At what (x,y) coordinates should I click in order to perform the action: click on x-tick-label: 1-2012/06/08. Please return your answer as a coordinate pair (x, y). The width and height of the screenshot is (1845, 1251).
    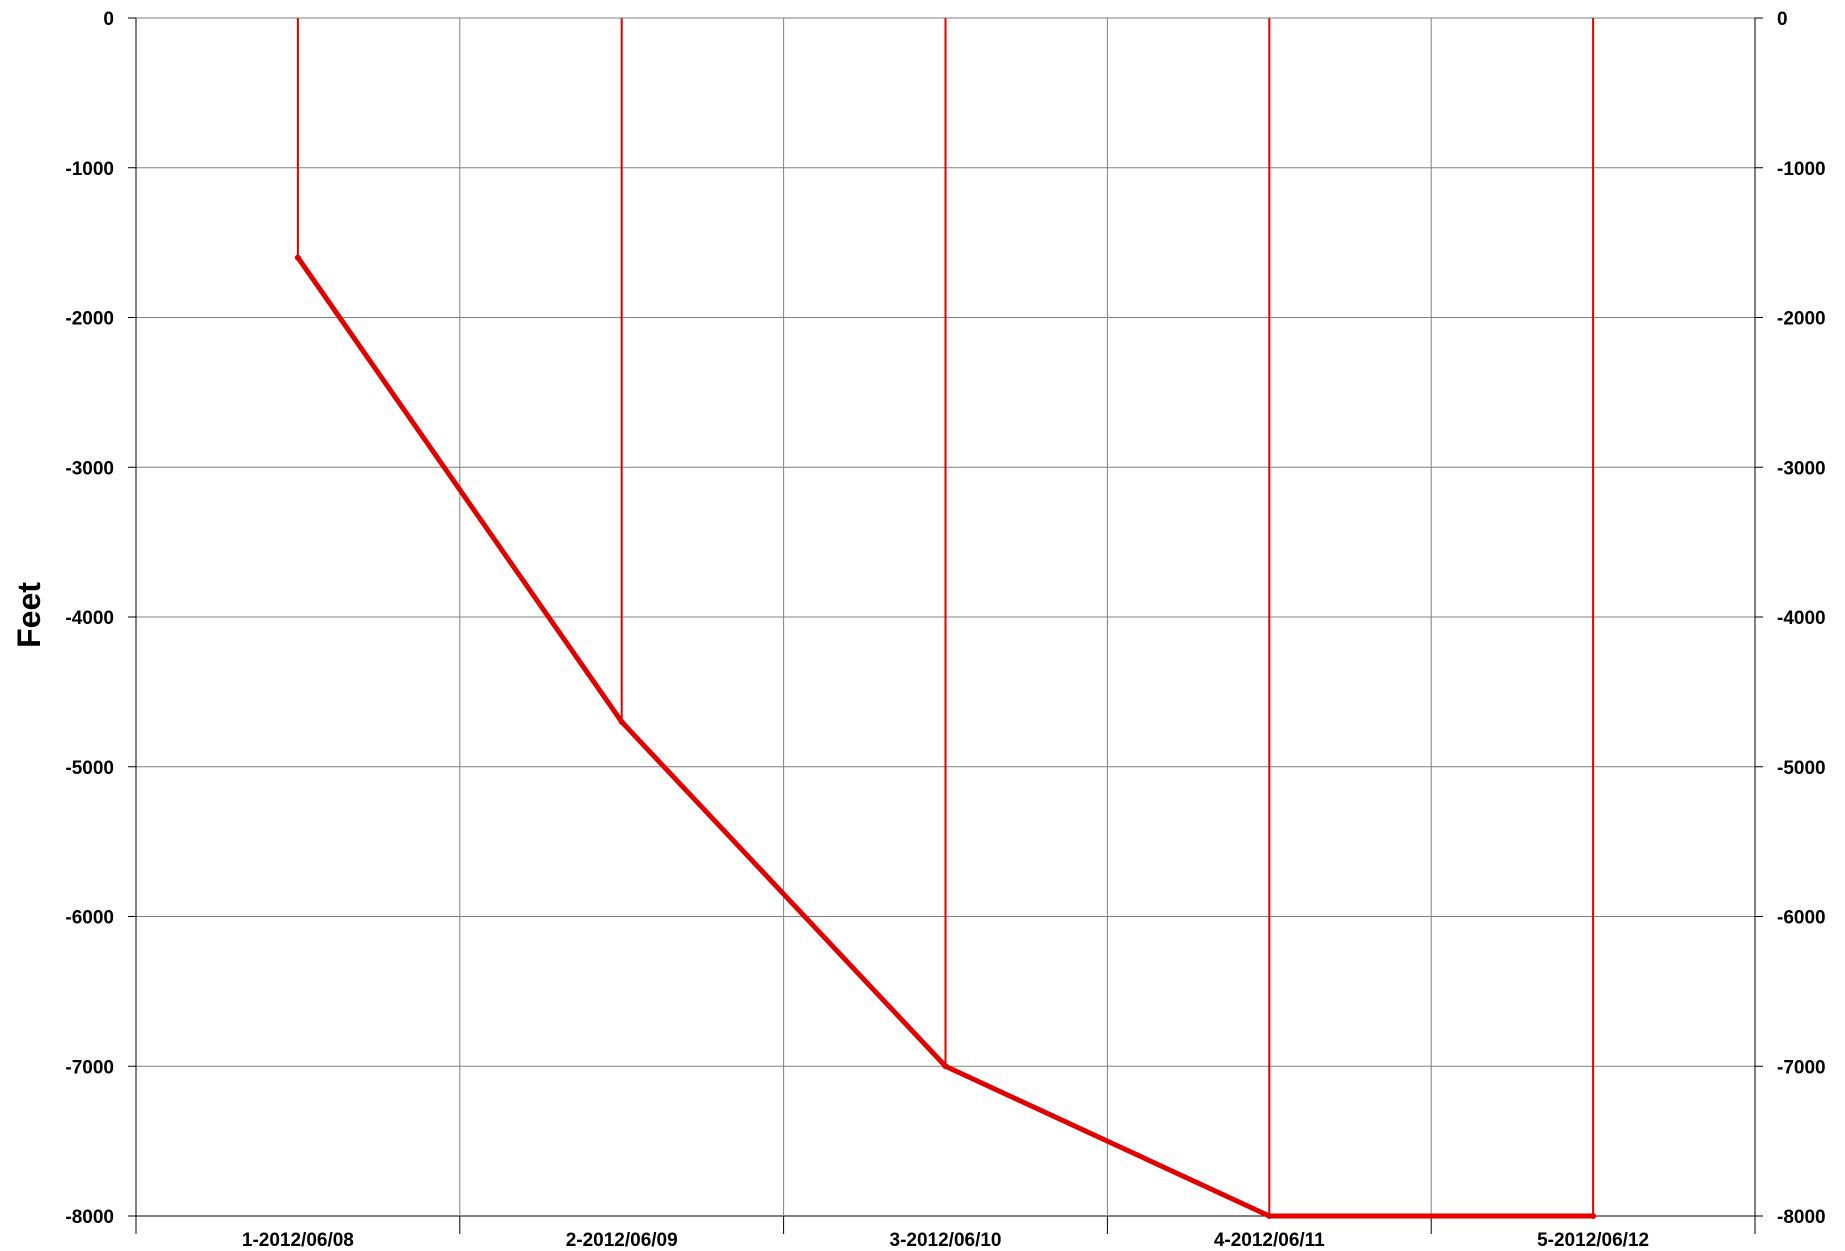
    Looking at the image, I should click on (298, 1240).